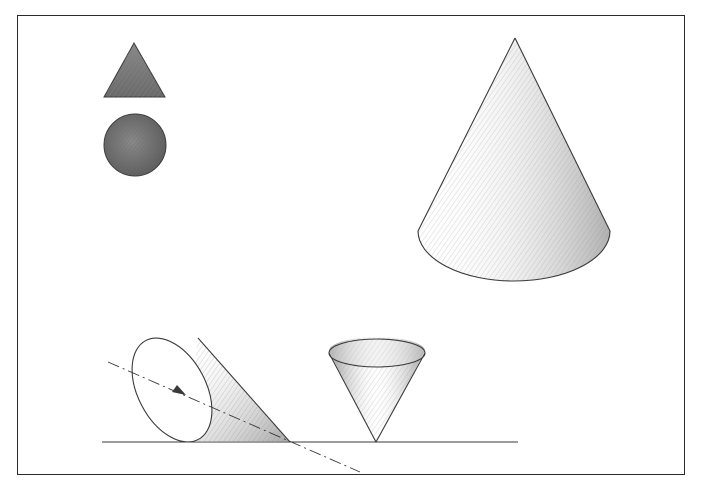  What do you see at coordinates (514, 159) in the screenshot?
I see `large-cone` at bounding box center [514, 159].